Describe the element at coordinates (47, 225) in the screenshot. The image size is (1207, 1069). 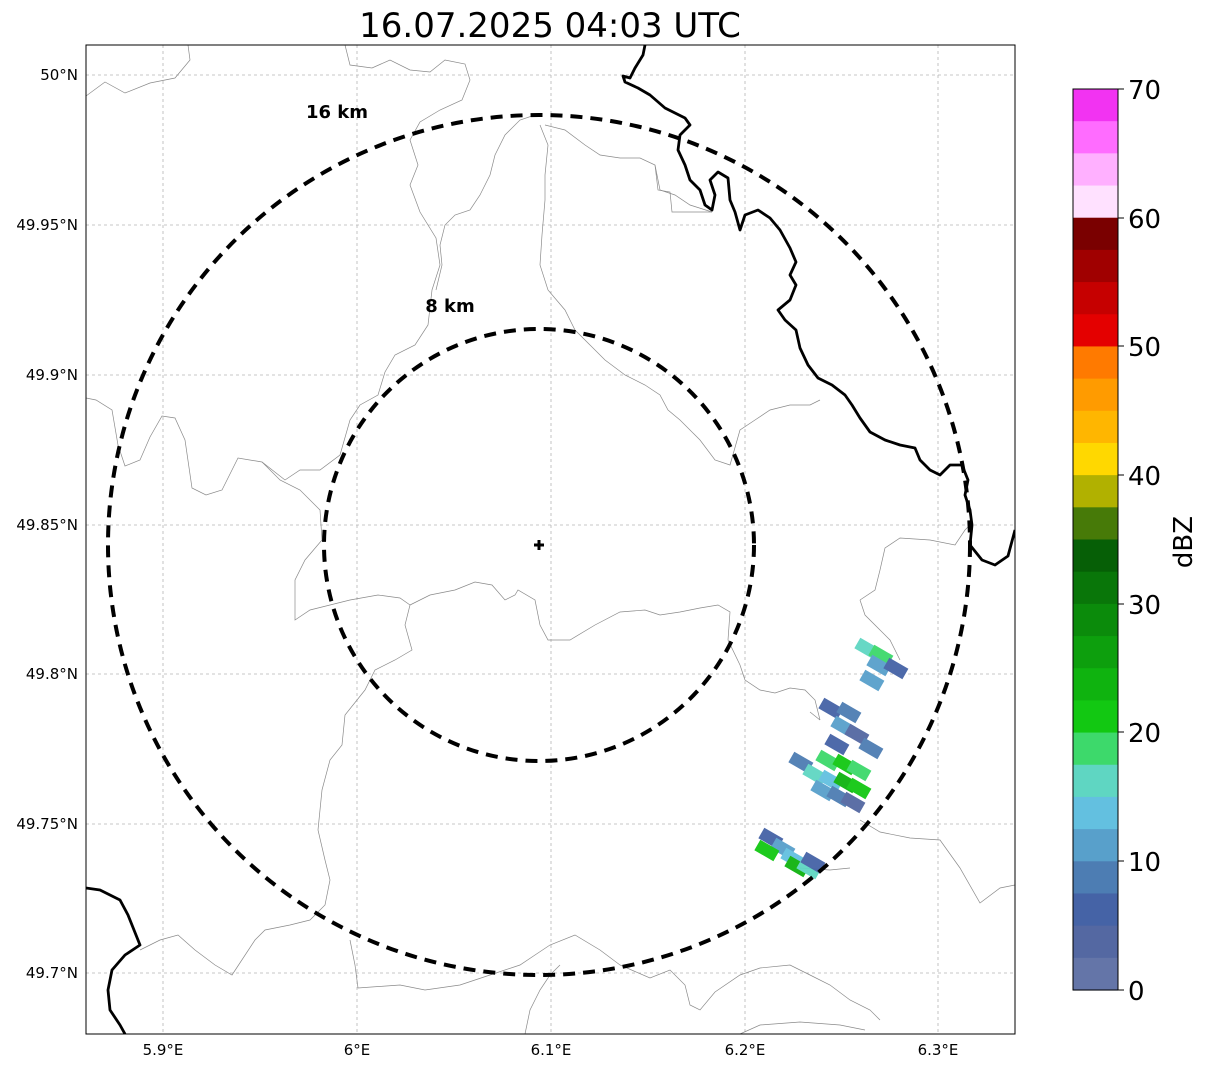
I see `lat-tick-label: 49.95°N` at that location.